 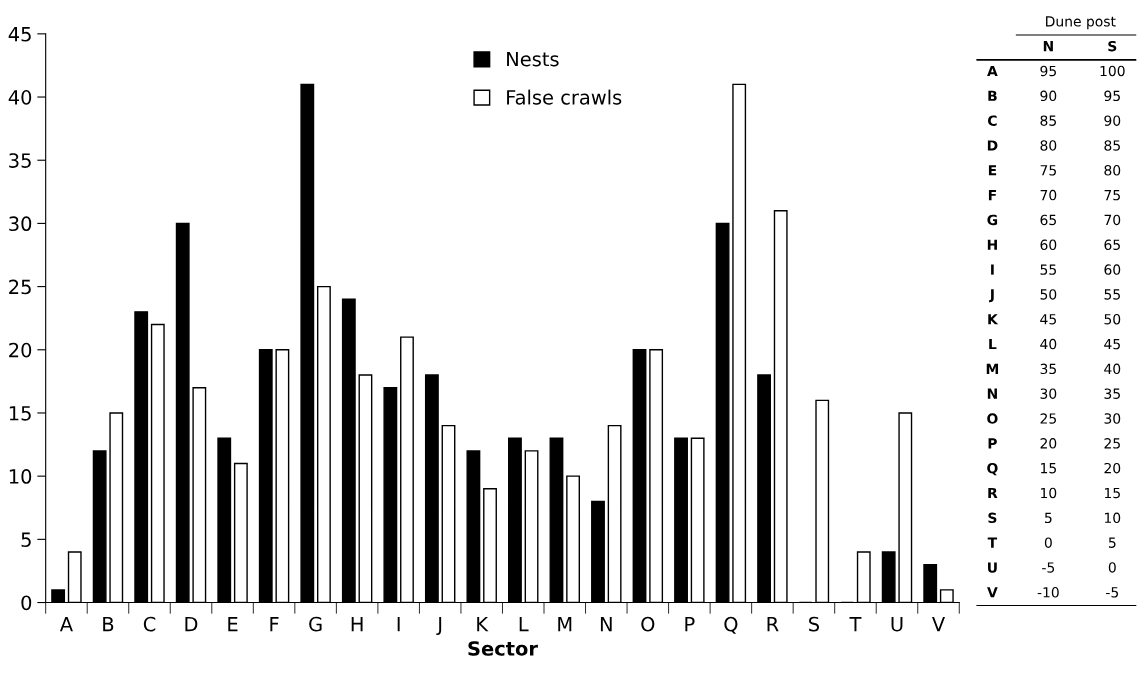 What do you see at coordinates (19, 34) in the screenshot?
I see `y-tick-label: 45` at bounding box center [19, 34].